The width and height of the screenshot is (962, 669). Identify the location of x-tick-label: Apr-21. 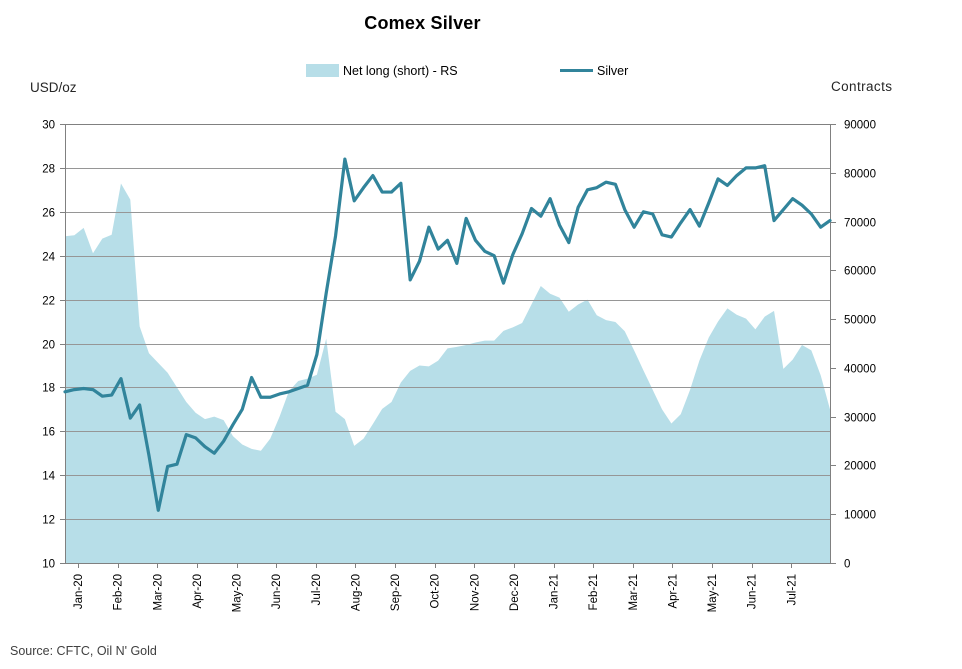
(673, 591).